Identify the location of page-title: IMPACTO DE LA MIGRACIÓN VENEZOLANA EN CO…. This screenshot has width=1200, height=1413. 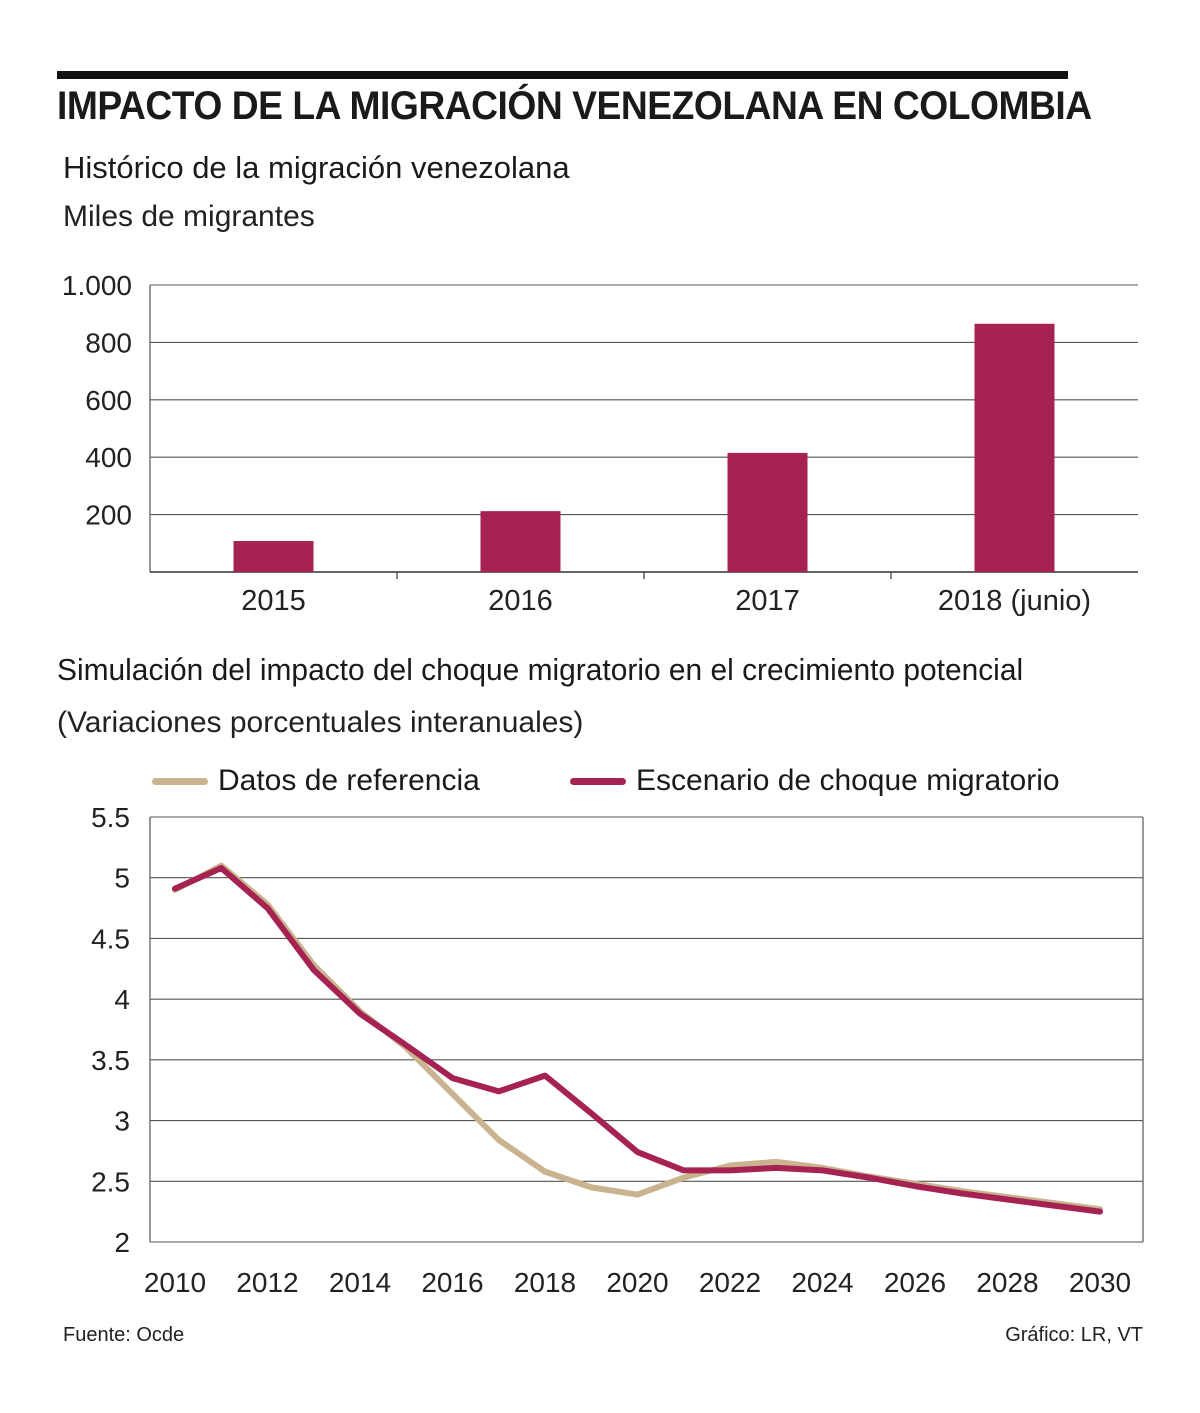
(574, 106).